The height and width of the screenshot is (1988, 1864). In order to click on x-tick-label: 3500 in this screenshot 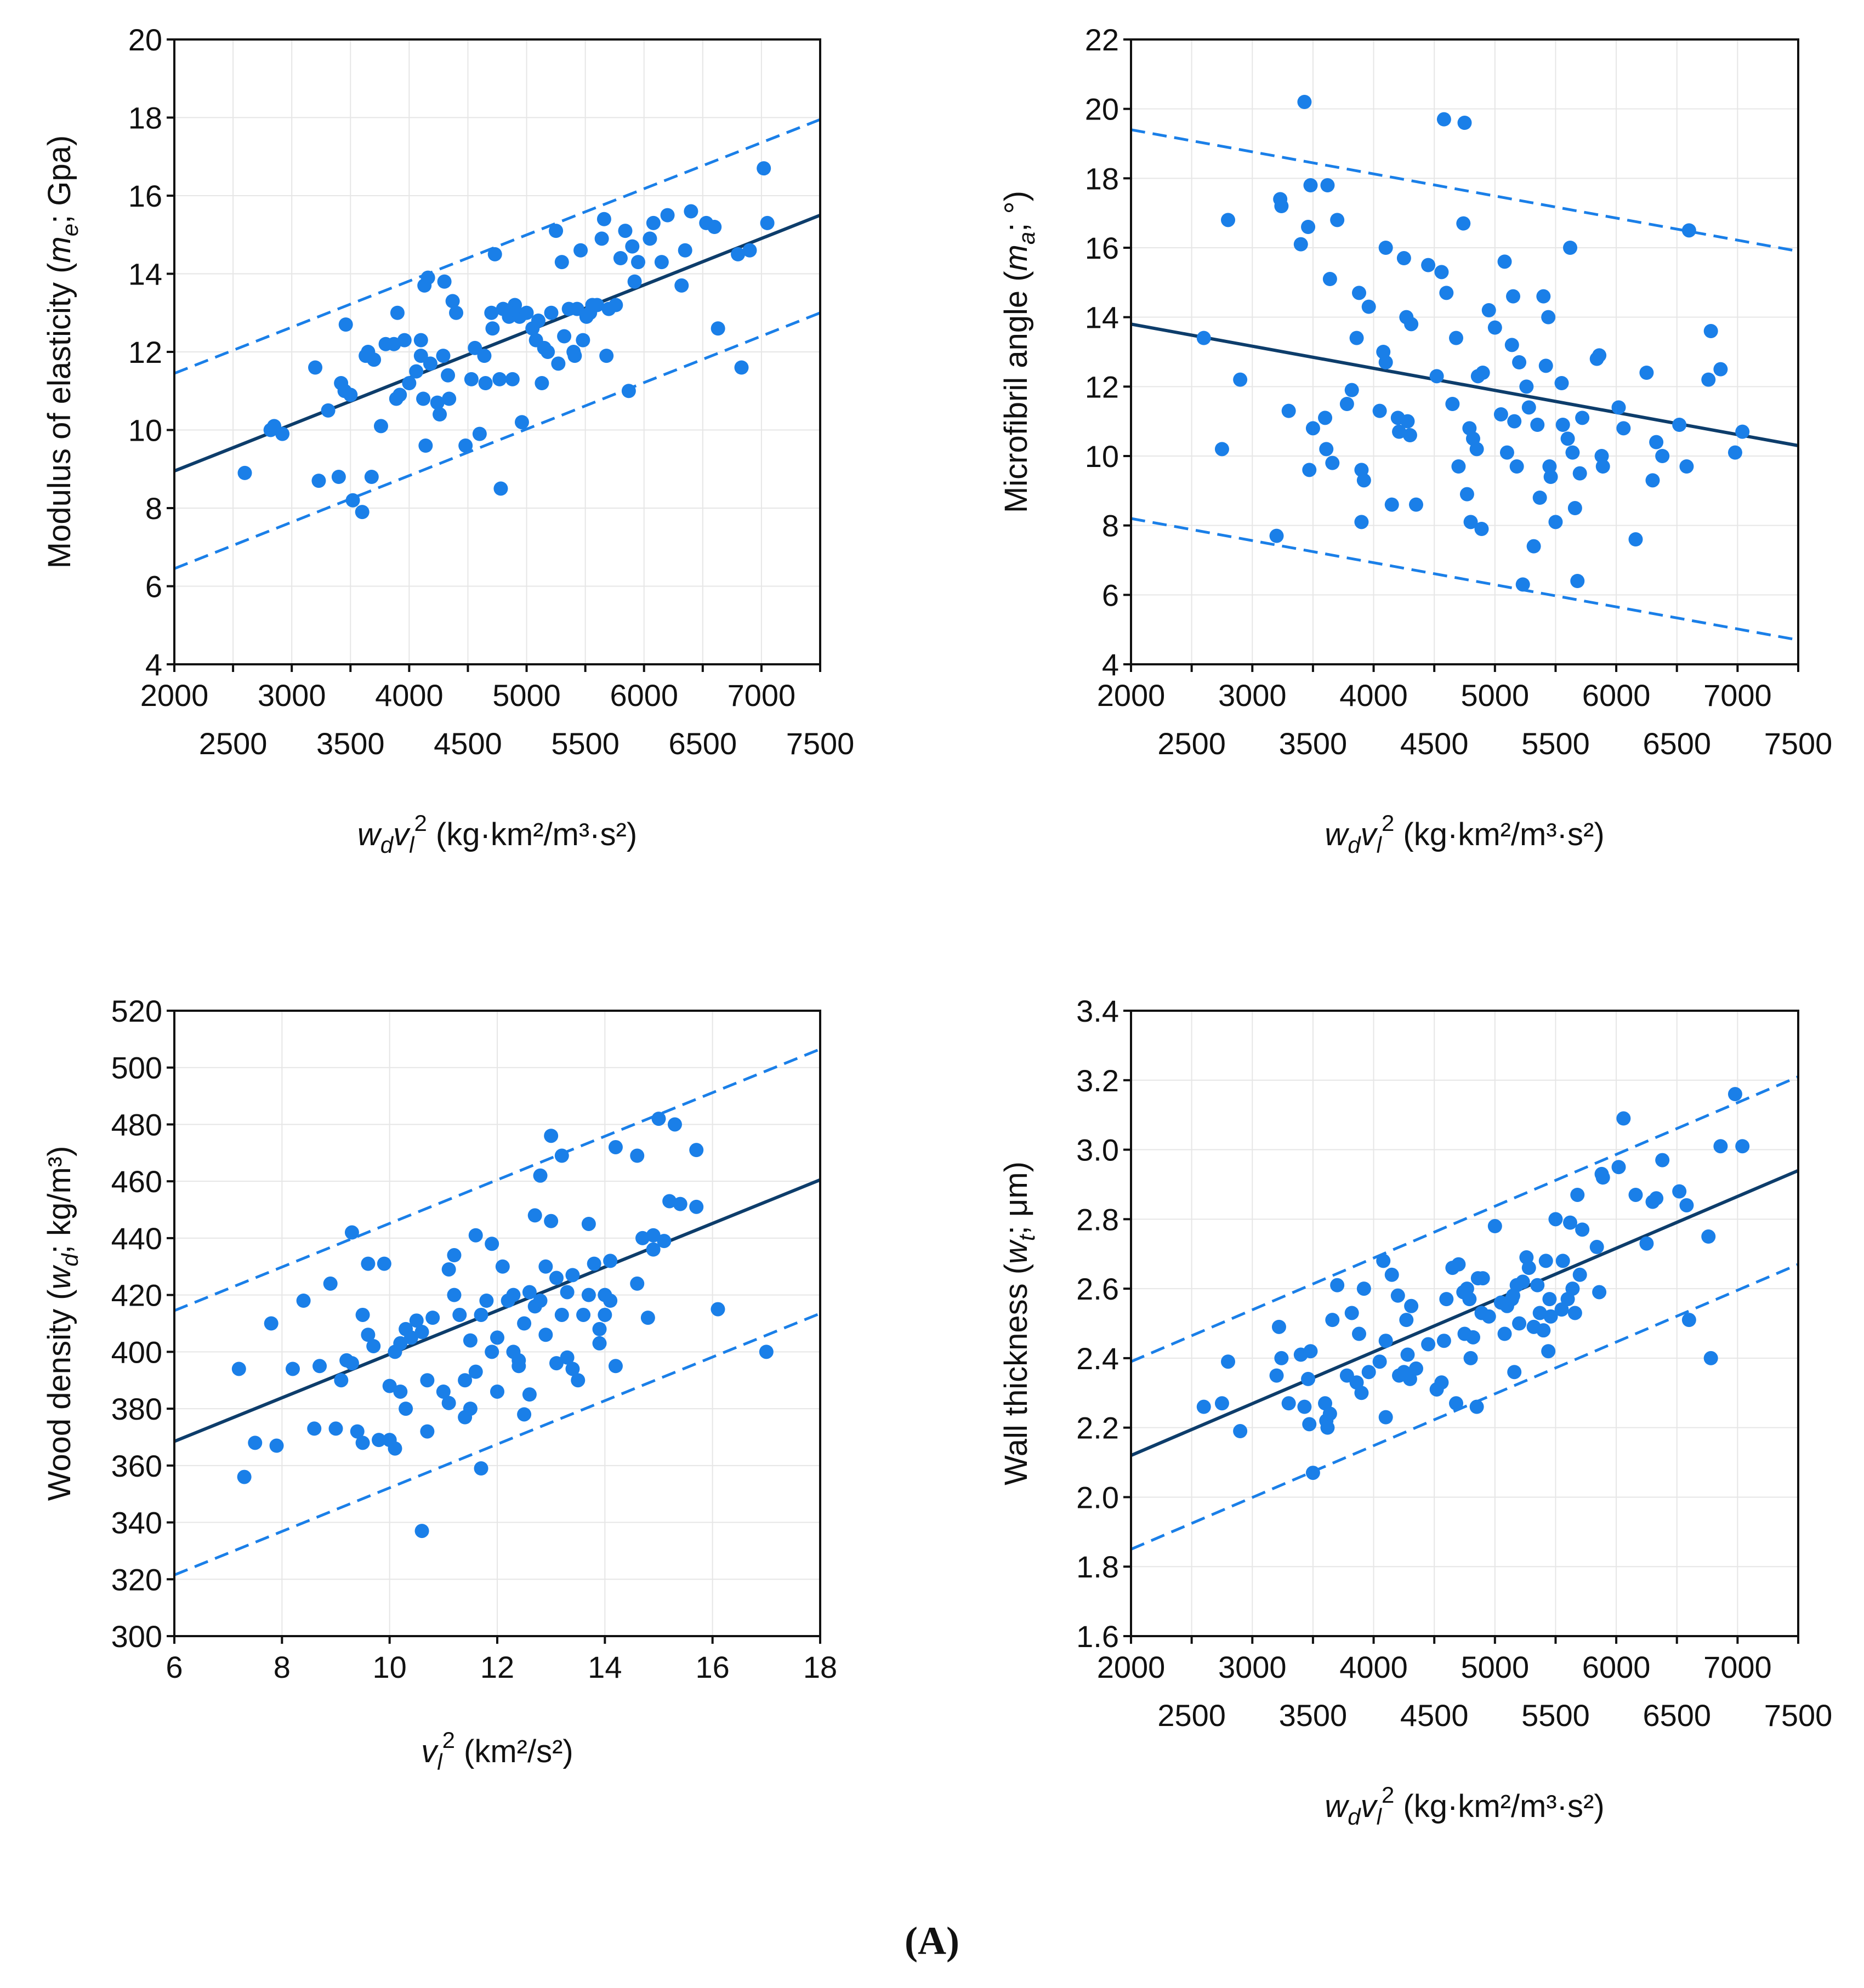, I will do `click(1313, 1715)`.